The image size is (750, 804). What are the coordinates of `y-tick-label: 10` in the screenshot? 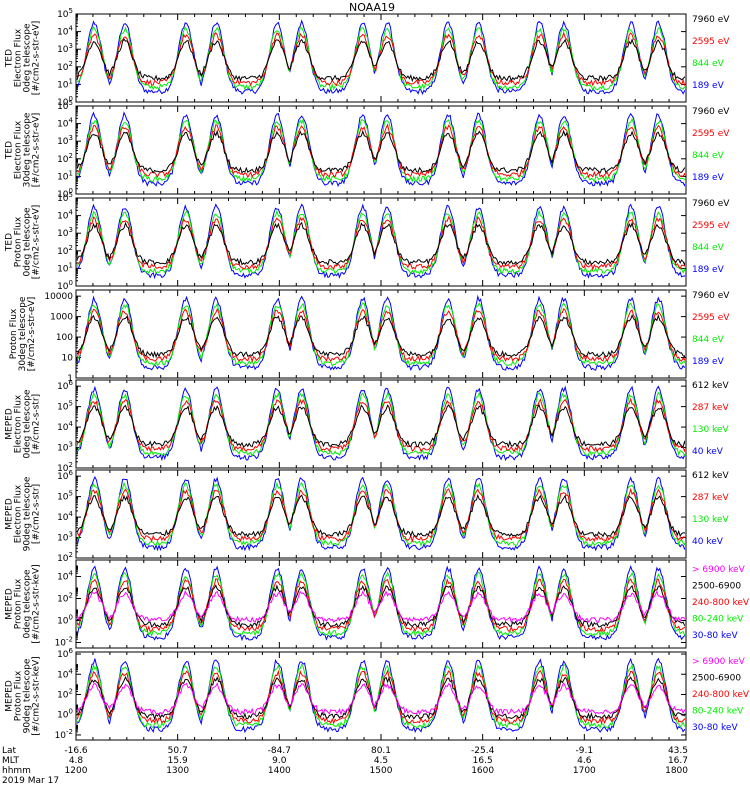 It's located at (68, 359).